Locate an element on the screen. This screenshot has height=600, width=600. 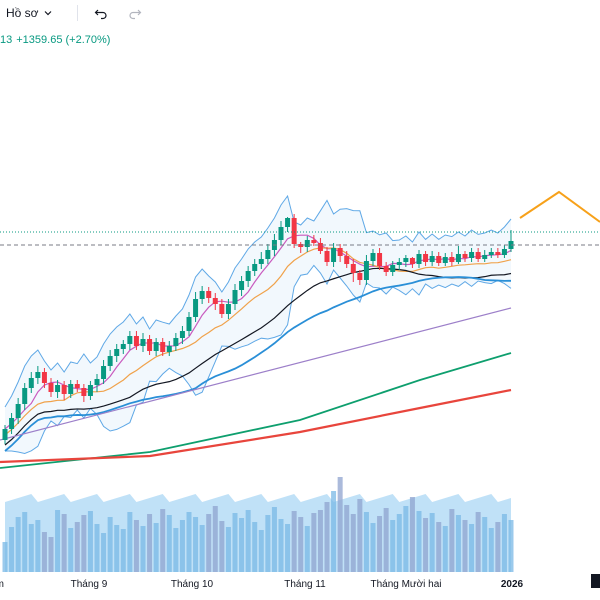
redo-icon is located at coordinates (135, 14).